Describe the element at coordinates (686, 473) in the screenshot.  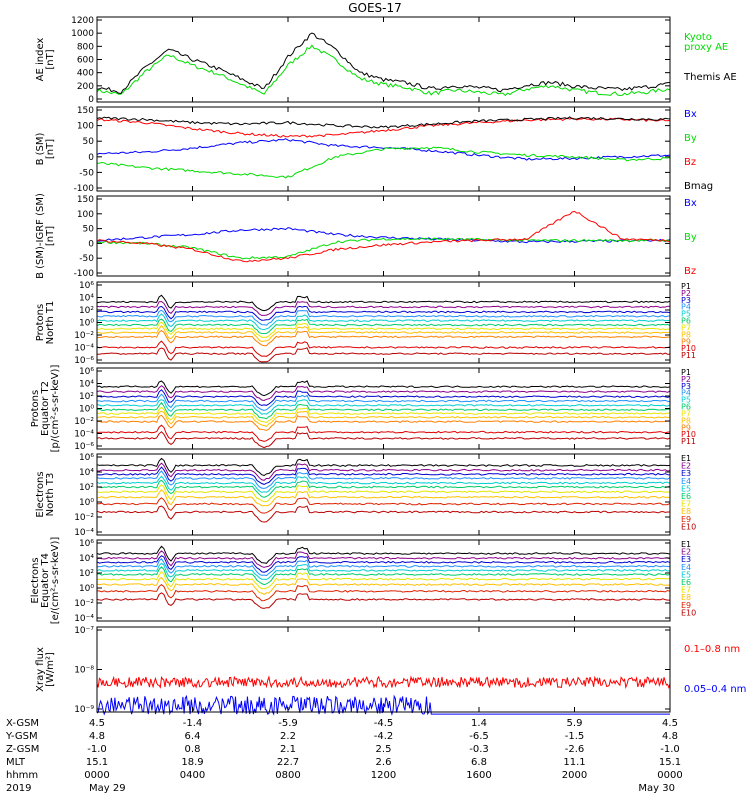
I see `channel-label-e3: E3` at that location.